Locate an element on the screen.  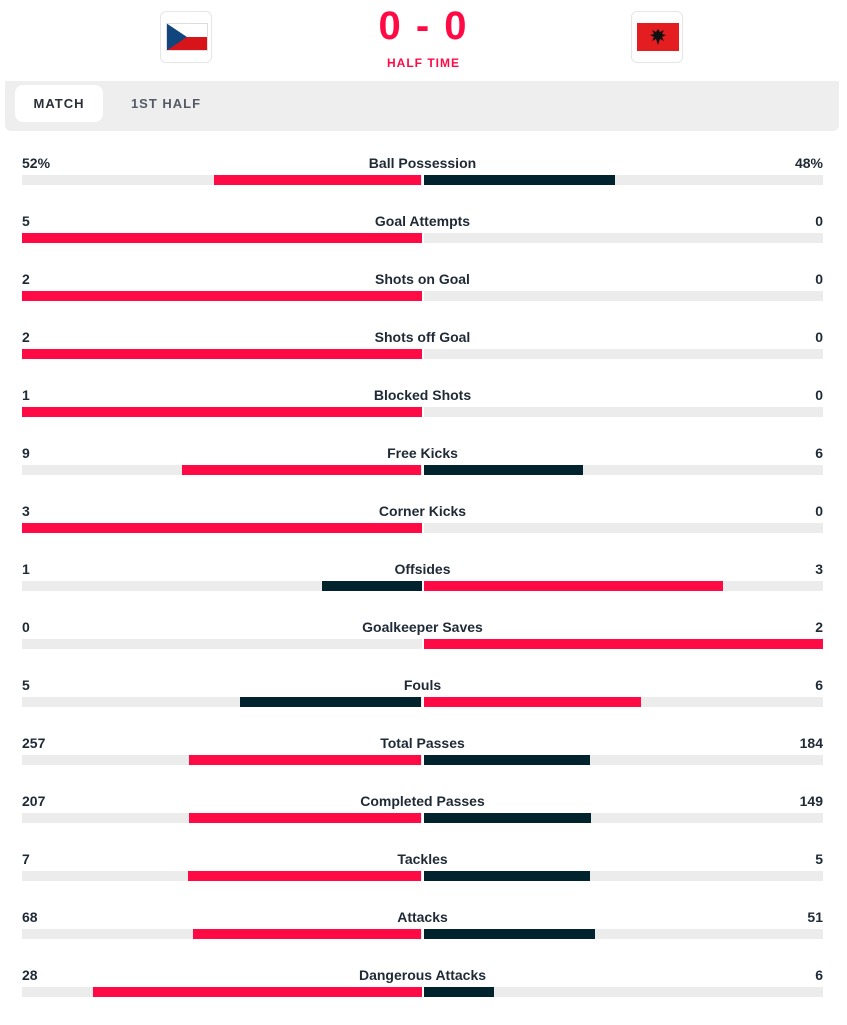
home-team-flag is located at coordinates (186, 37).